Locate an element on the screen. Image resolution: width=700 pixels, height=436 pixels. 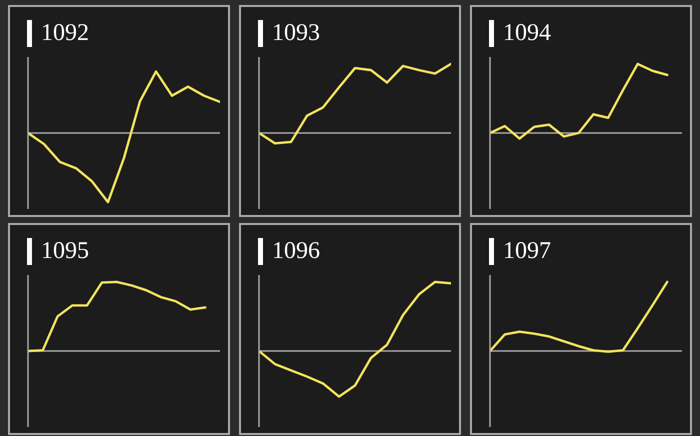
chart-title: 1092 is located at coordinates (65, 33).